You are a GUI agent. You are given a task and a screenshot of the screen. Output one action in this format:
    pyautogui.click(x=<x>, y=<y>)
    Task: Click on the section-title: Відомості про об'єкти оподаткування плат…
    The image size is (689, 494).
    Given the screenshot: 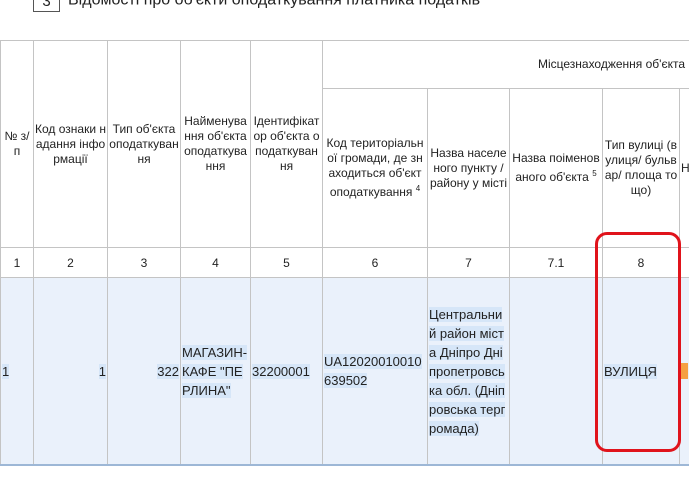 What is the action you would take?
    pyautogui.click(x=278, y=4)
    